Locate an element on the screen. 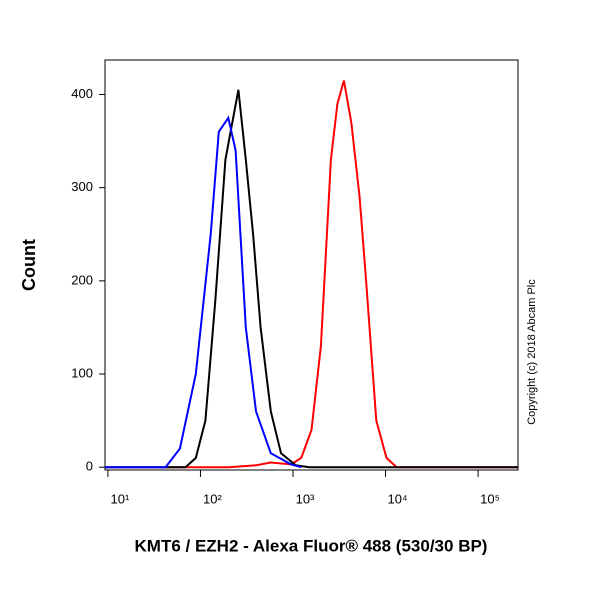 The width and height of the screenshot is (600, 605). y-tick-label: 100 is located at coordinates (82, 372).